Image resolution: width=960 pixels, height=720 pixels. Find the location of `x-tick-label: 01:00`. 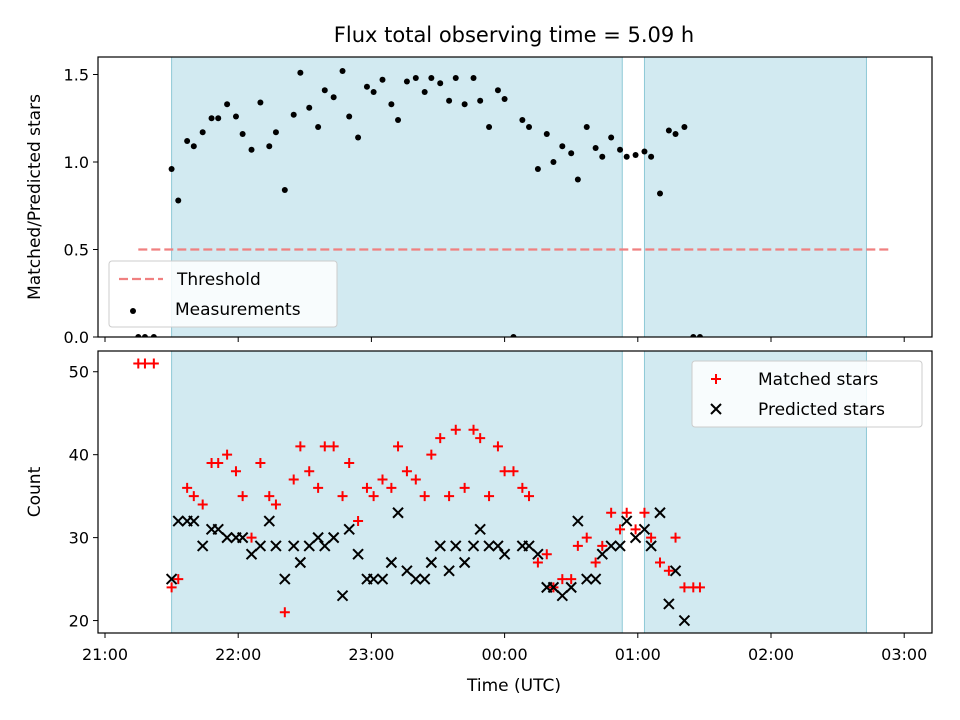

x-tick-label: 01:00 is located at coordinates (638, 654).